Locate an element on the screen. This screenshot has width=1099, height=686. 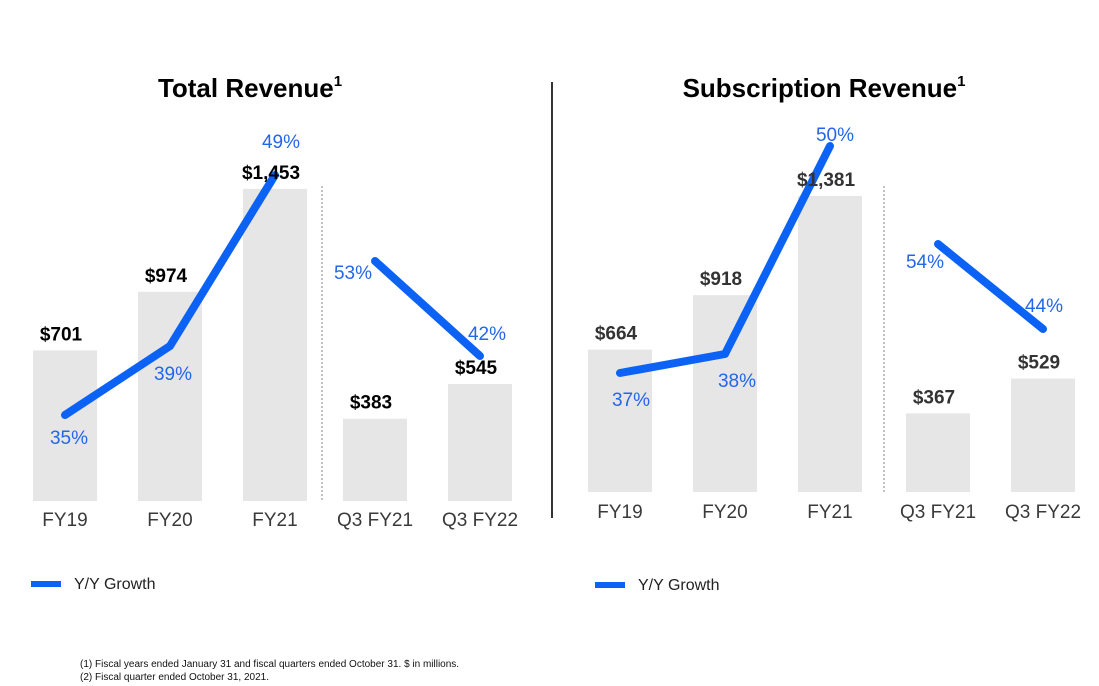
bar-value-label: $974 is located at coordinates (166, 276).